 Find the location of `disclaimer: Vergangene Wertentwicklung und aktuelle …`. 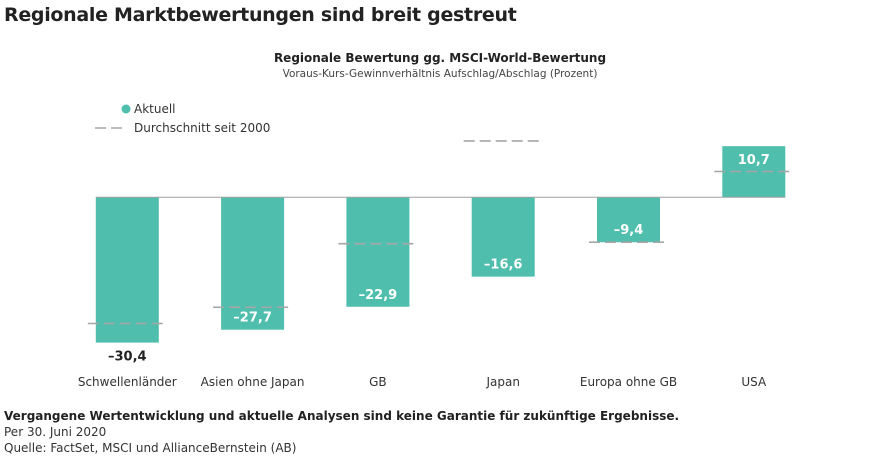

disclaimer: Vergangene Wertentwicklung und aktuelle … is located at coordinates (342, 416).